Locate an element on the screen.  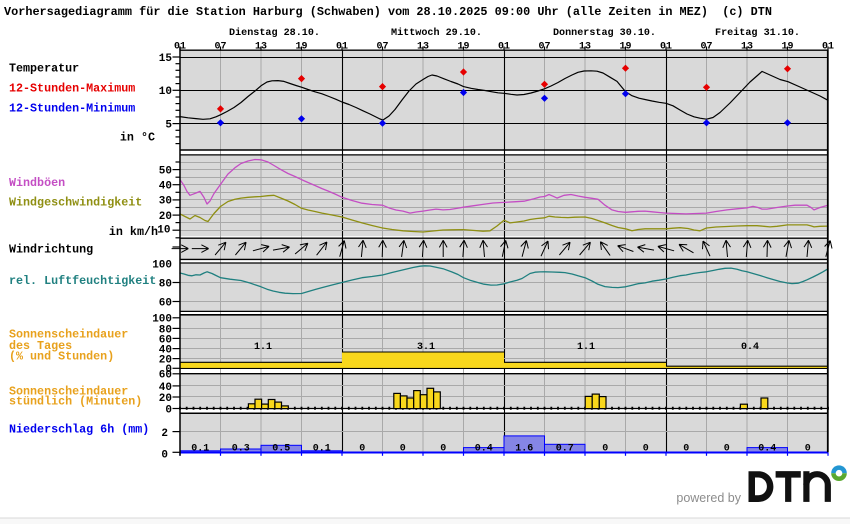
svg-text: 2 is located at coordinates (164, 434).